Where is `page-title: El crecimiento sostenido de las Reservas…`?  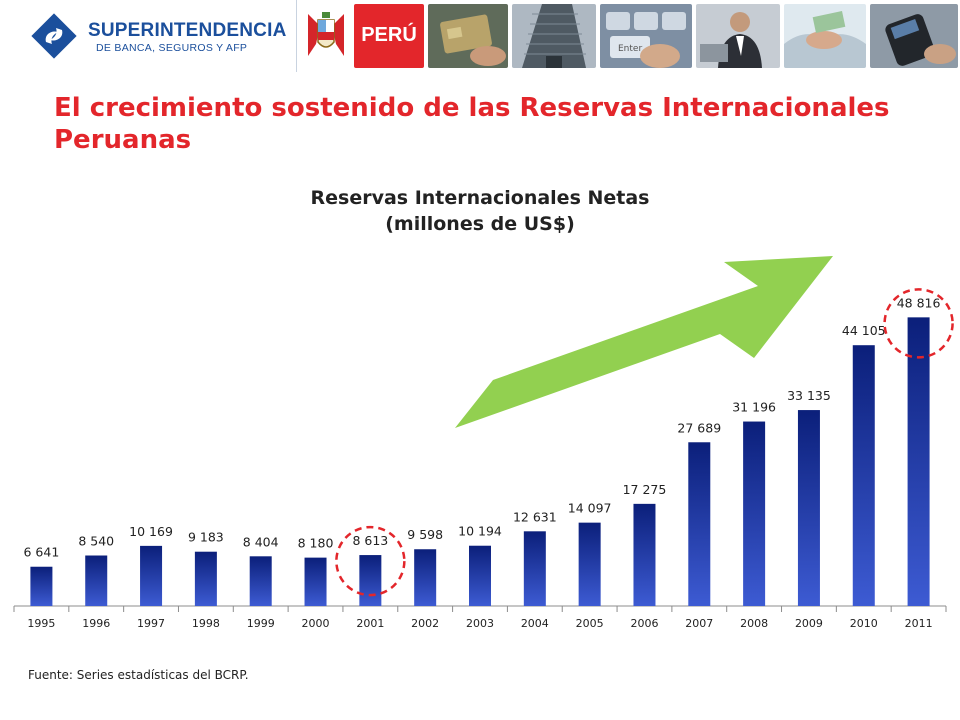 page-title: El crecimiento sostenido de las Reservas… is located at coordinates (472, 124).